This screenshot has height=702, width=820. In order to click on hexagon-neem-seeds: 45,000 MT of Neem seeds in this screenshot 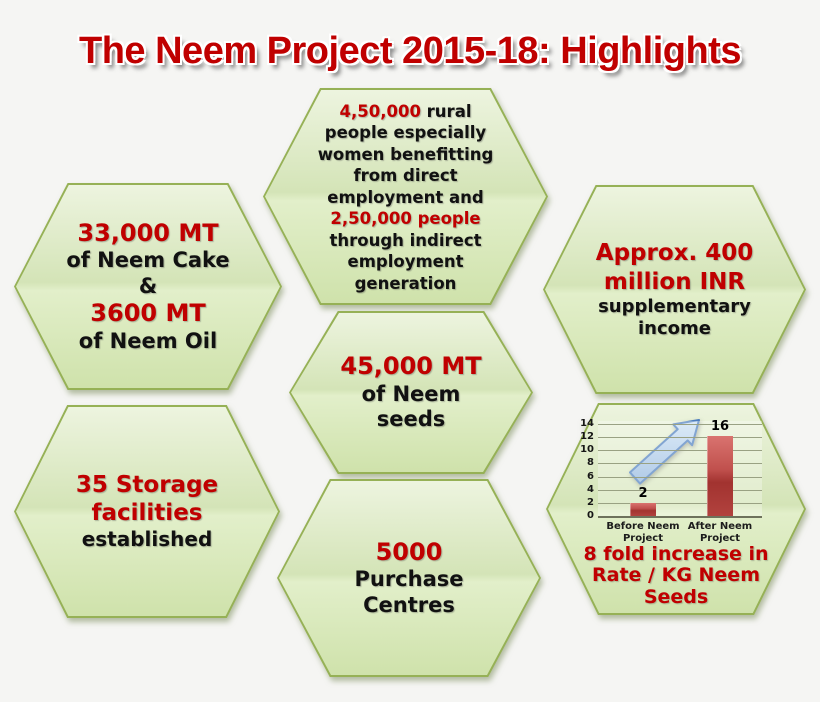, I will do `click(411, 392)`.